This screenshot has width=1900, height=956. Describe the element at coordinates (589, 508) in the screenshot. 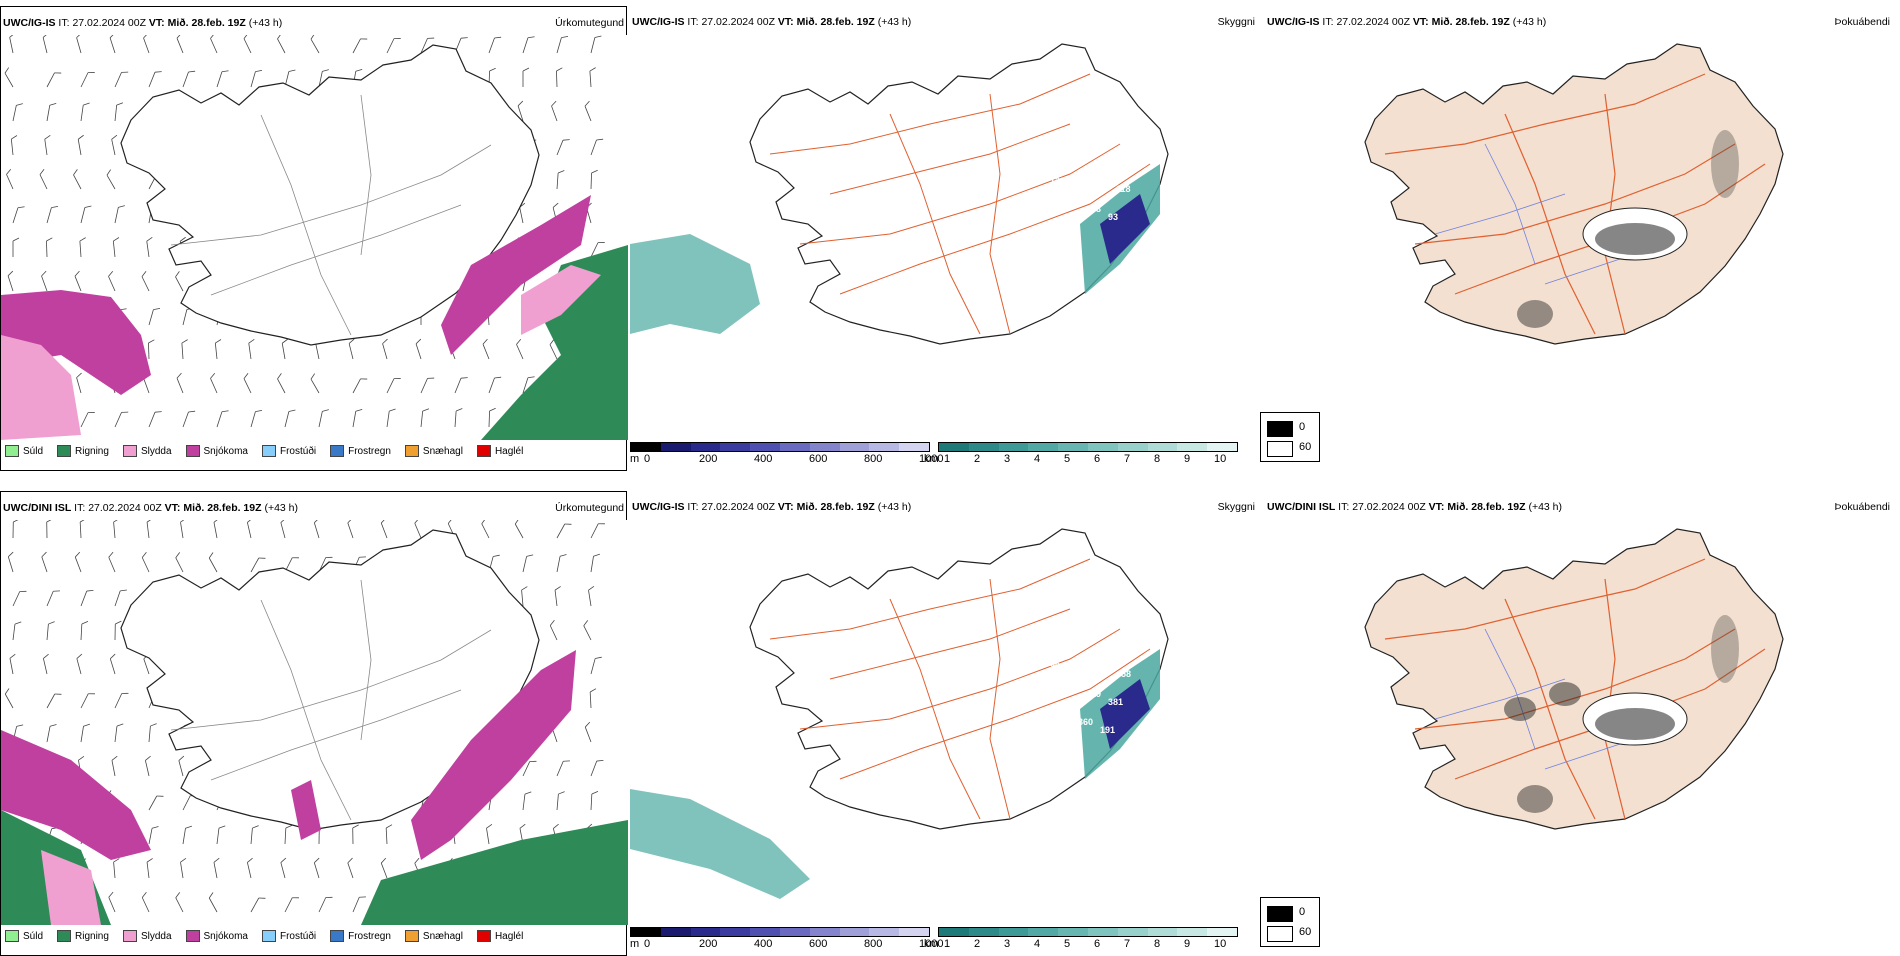

I see `panel-label: Úrkomutegund` at that location.